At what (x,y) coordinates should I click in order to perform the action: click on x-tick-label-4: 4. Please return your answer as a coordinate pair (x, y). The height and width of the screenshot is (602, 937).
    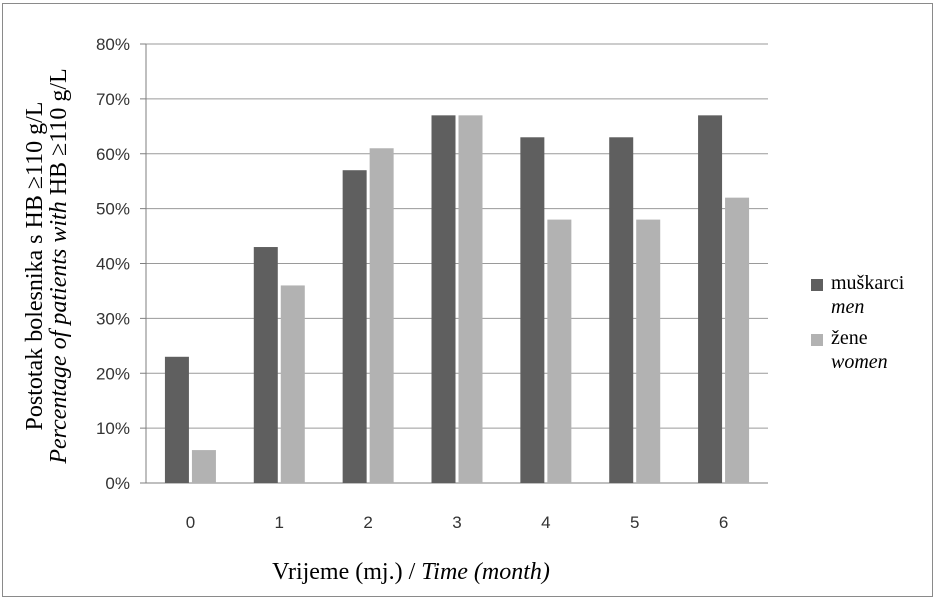
    Looking at the image, I should click on (545, 522).